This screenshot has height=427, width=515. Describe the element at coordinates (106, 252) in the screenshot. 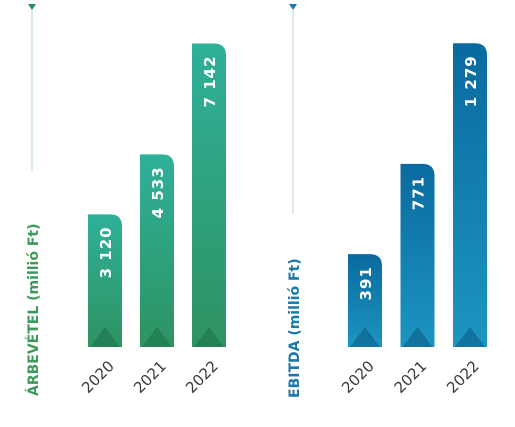

I see `revenue-value-label-2020: 3 120` at that location.